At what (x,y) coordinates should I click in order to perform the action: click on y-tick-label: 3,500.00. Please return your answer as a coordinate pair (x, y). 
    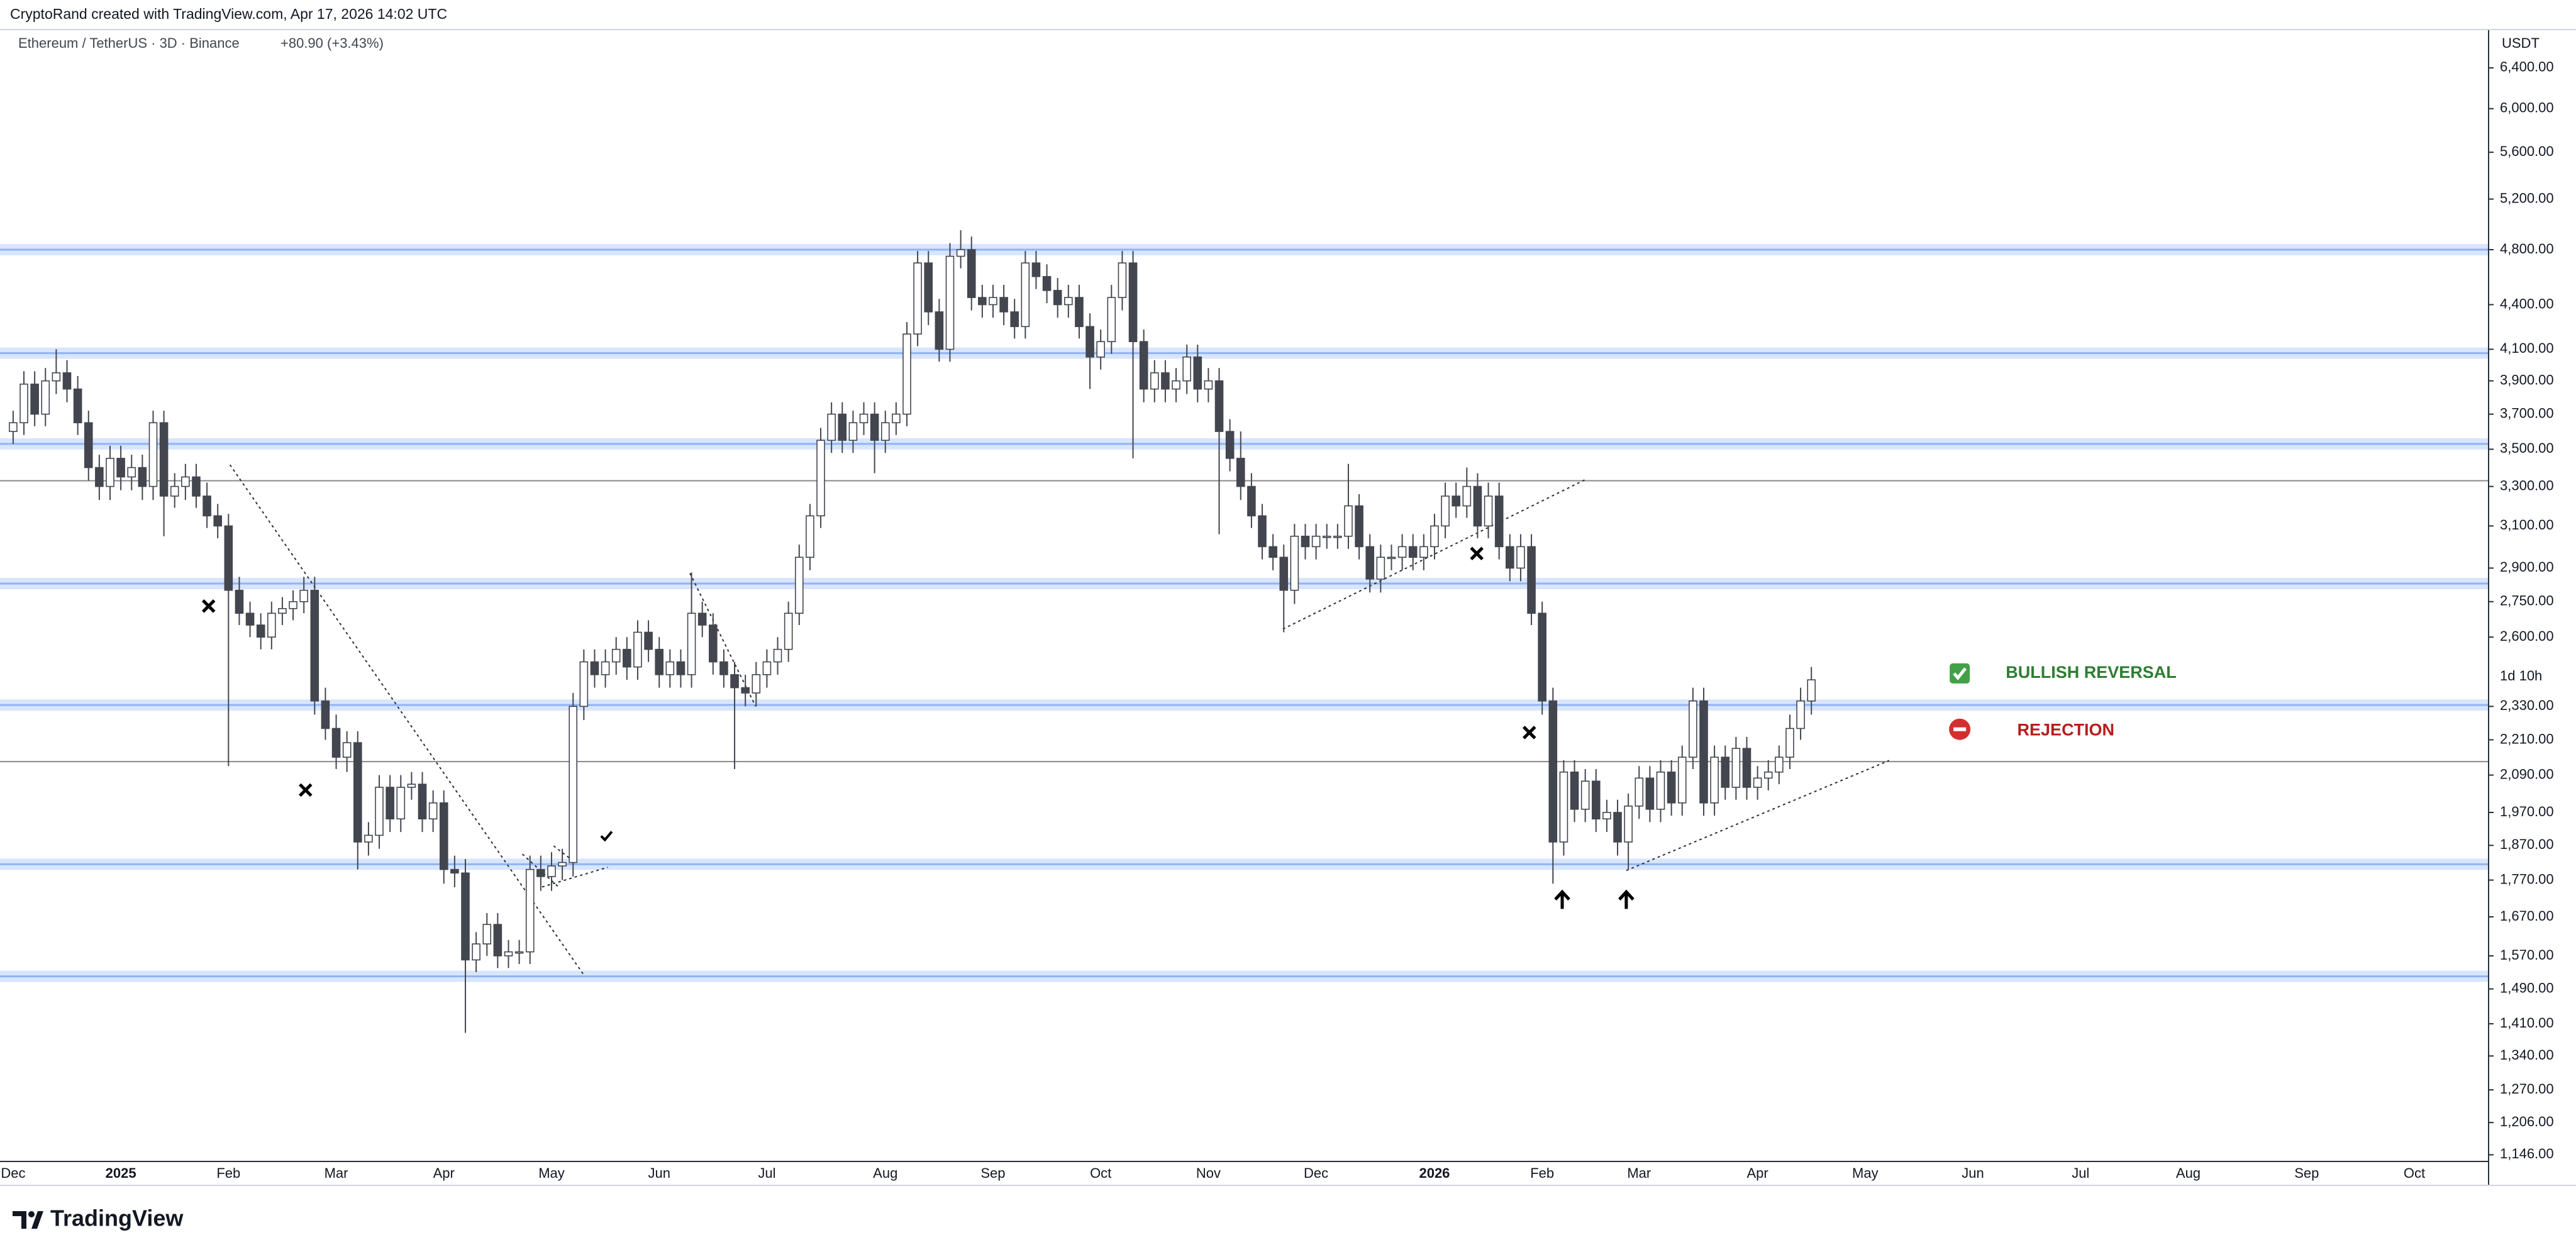
    Looking at the image, I should click on (2527, 448).